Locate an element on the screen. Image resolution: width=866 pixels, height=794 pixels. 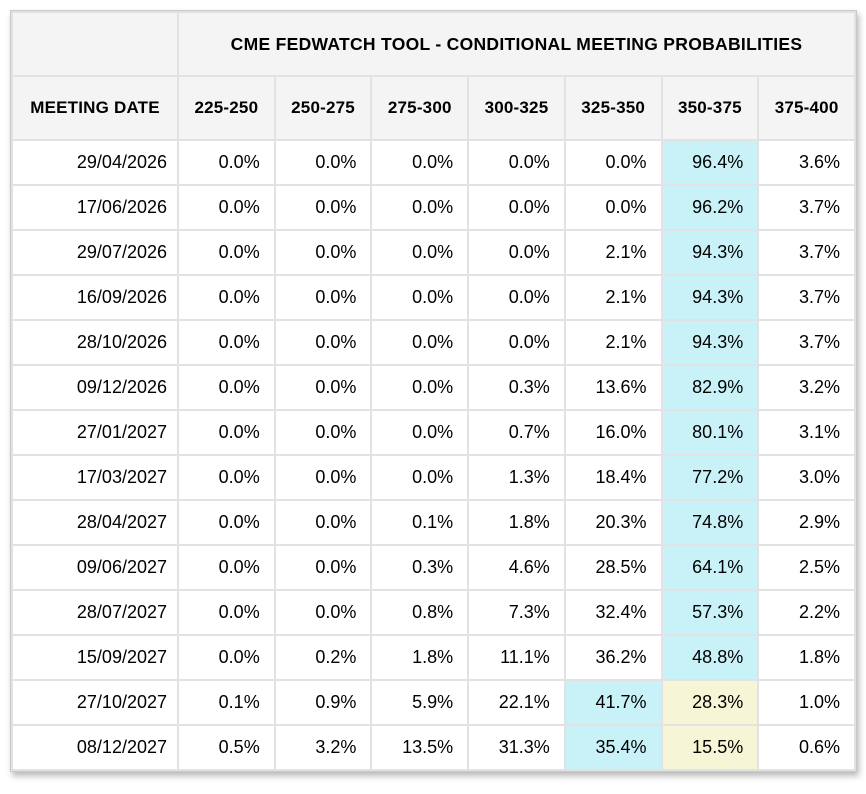
probability-cell: 11.1% is located at coordinates (516, 657).